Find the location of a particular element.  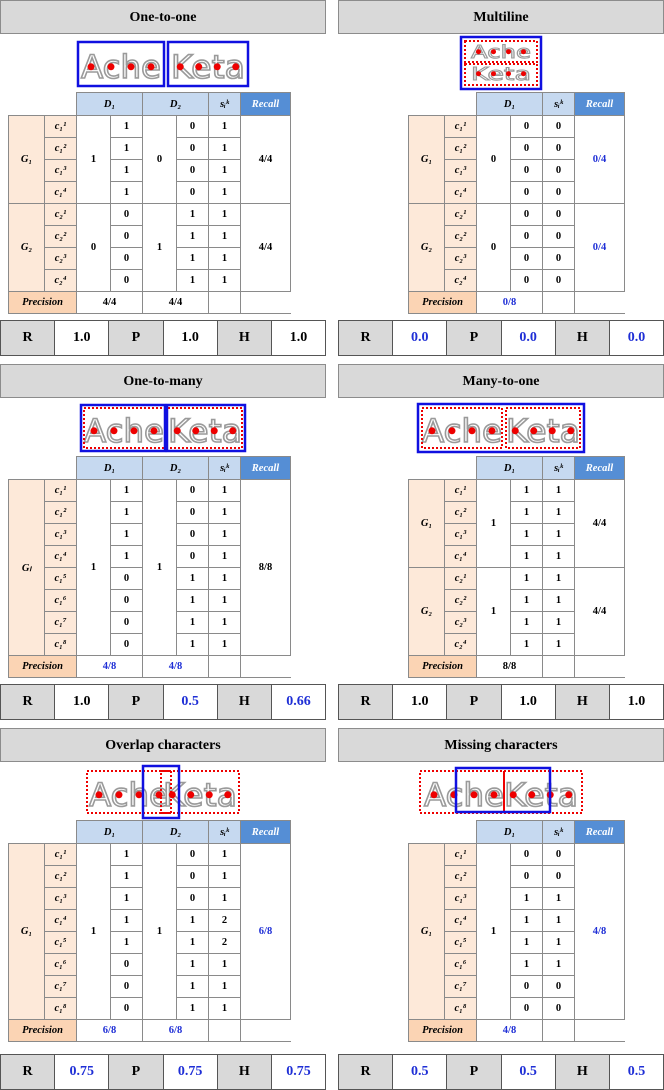

header-row: D₁ D₂ sᵢᵏ Recall is located at coordinates (149, 104).